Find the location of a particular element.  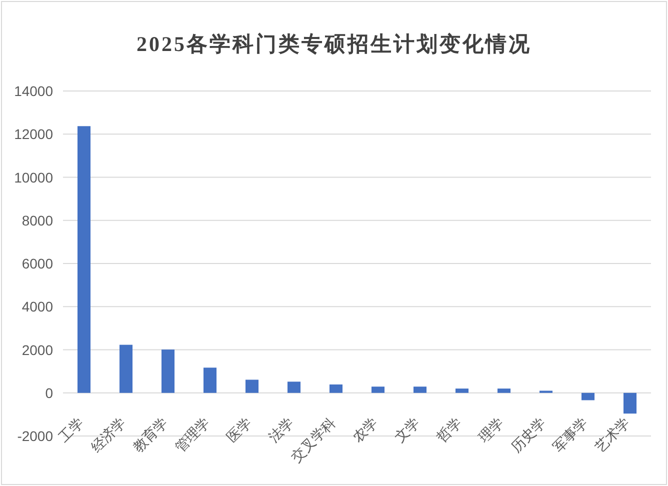

y-tick-label: 6000 is located at coordinates (38, 264).